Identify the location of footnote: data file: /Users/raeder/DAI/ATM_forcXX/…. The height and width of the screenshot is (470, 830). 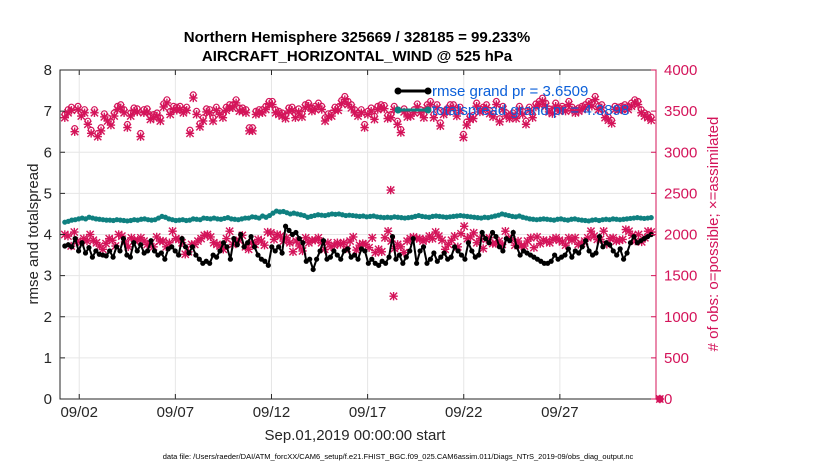
(398, 456).